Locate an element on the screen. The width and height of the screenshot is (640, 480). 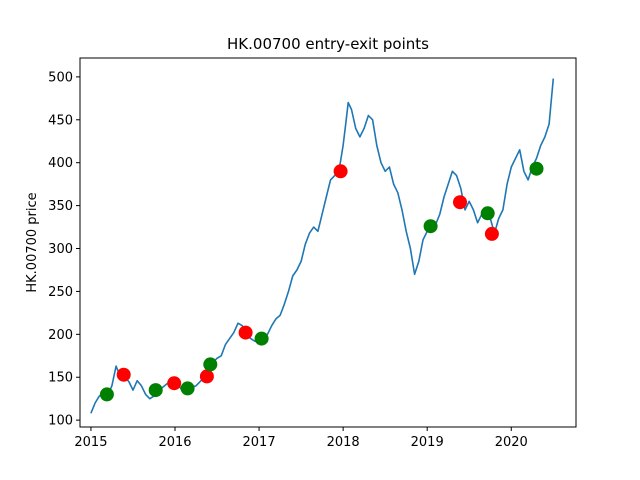
x-tick-label: 2018 is located at coordinates (343, 442).